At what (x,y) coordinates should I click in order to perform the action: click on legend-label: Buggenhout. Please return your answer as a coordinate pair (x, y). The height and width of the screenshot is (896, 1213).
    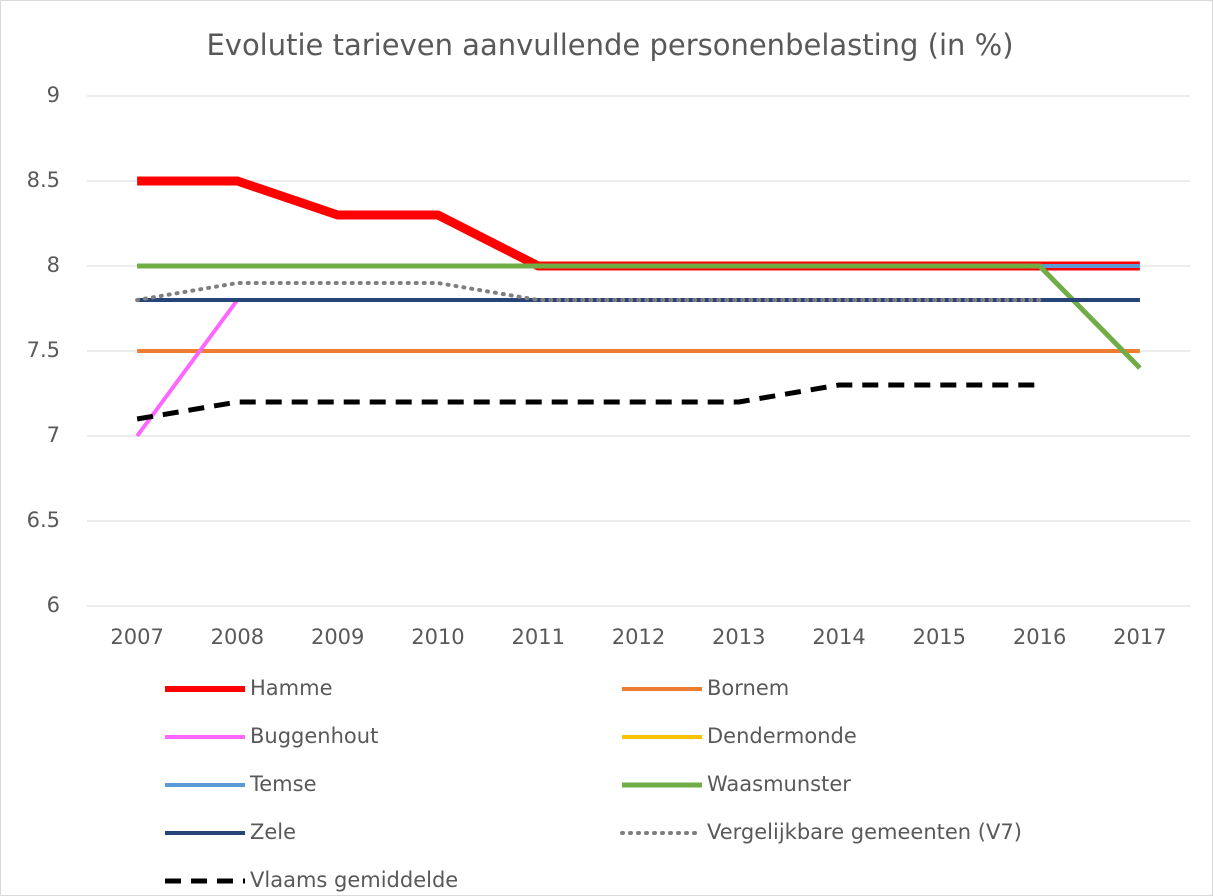
    Looking at the image, I should click on (314, 736).